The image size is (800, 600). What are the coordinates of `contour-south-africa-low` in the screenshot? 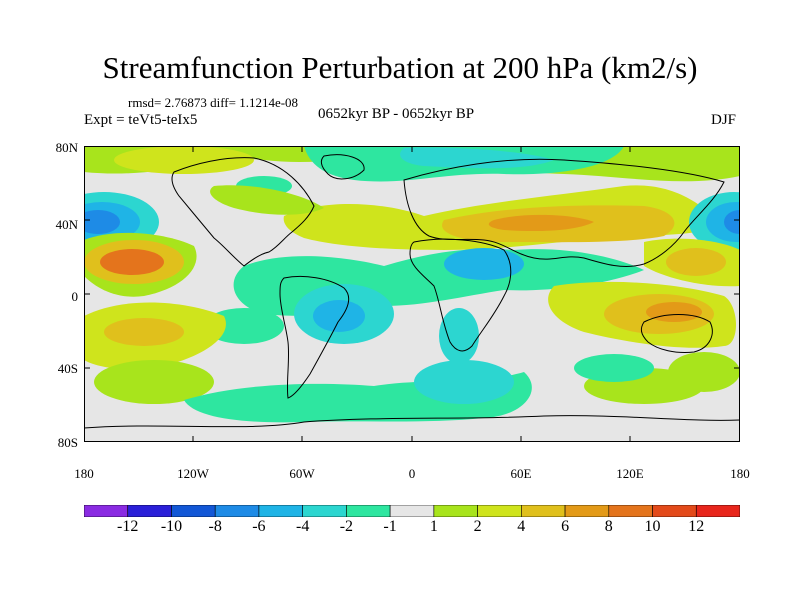 It's located at (459, 336).